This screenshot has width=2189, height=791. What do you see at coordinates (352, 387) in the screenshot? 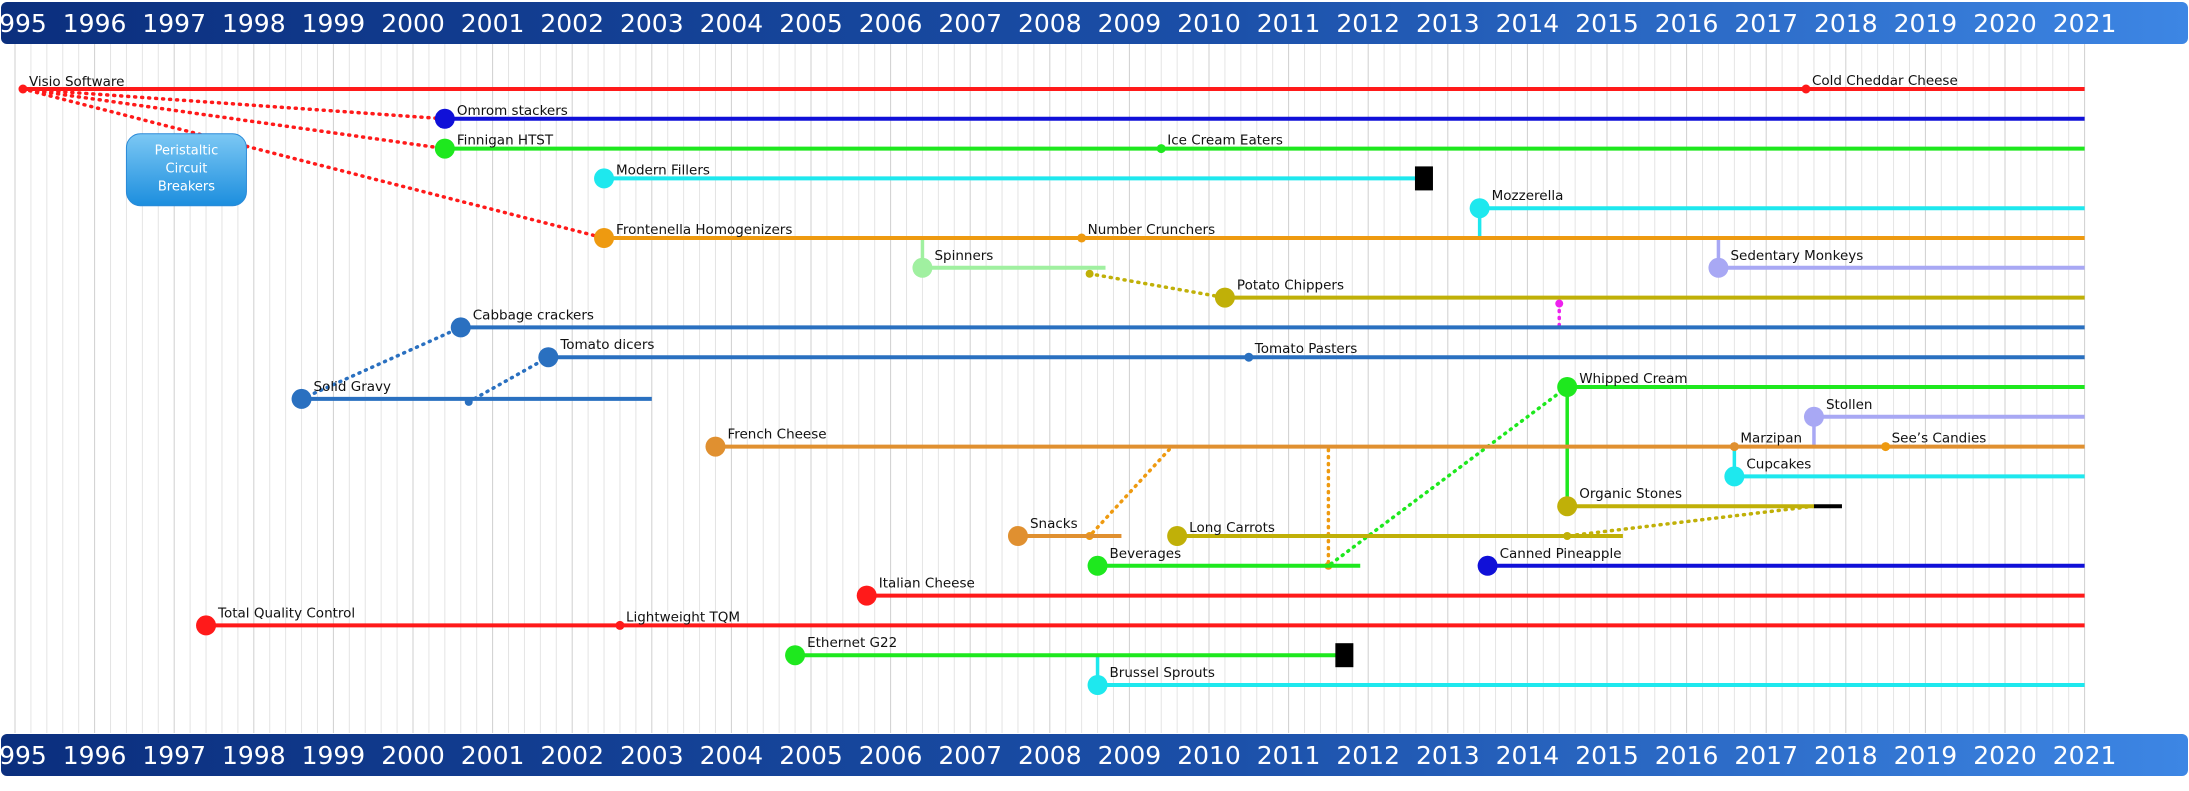
I see `event-label: Solid Gravy` at bounding box center [352, 387].